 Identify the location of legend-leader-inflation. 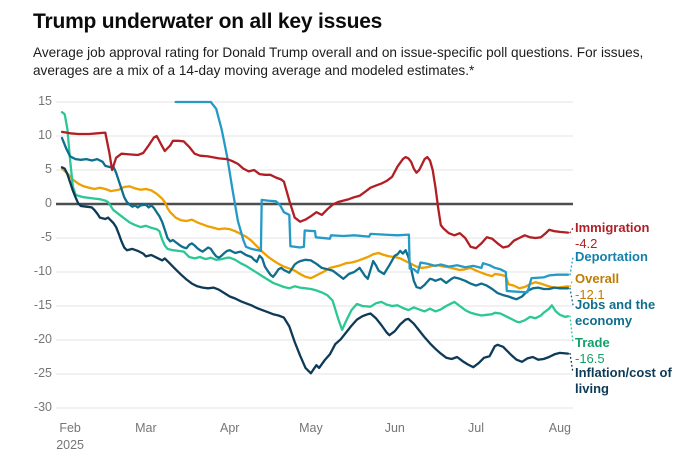
(571, 363).